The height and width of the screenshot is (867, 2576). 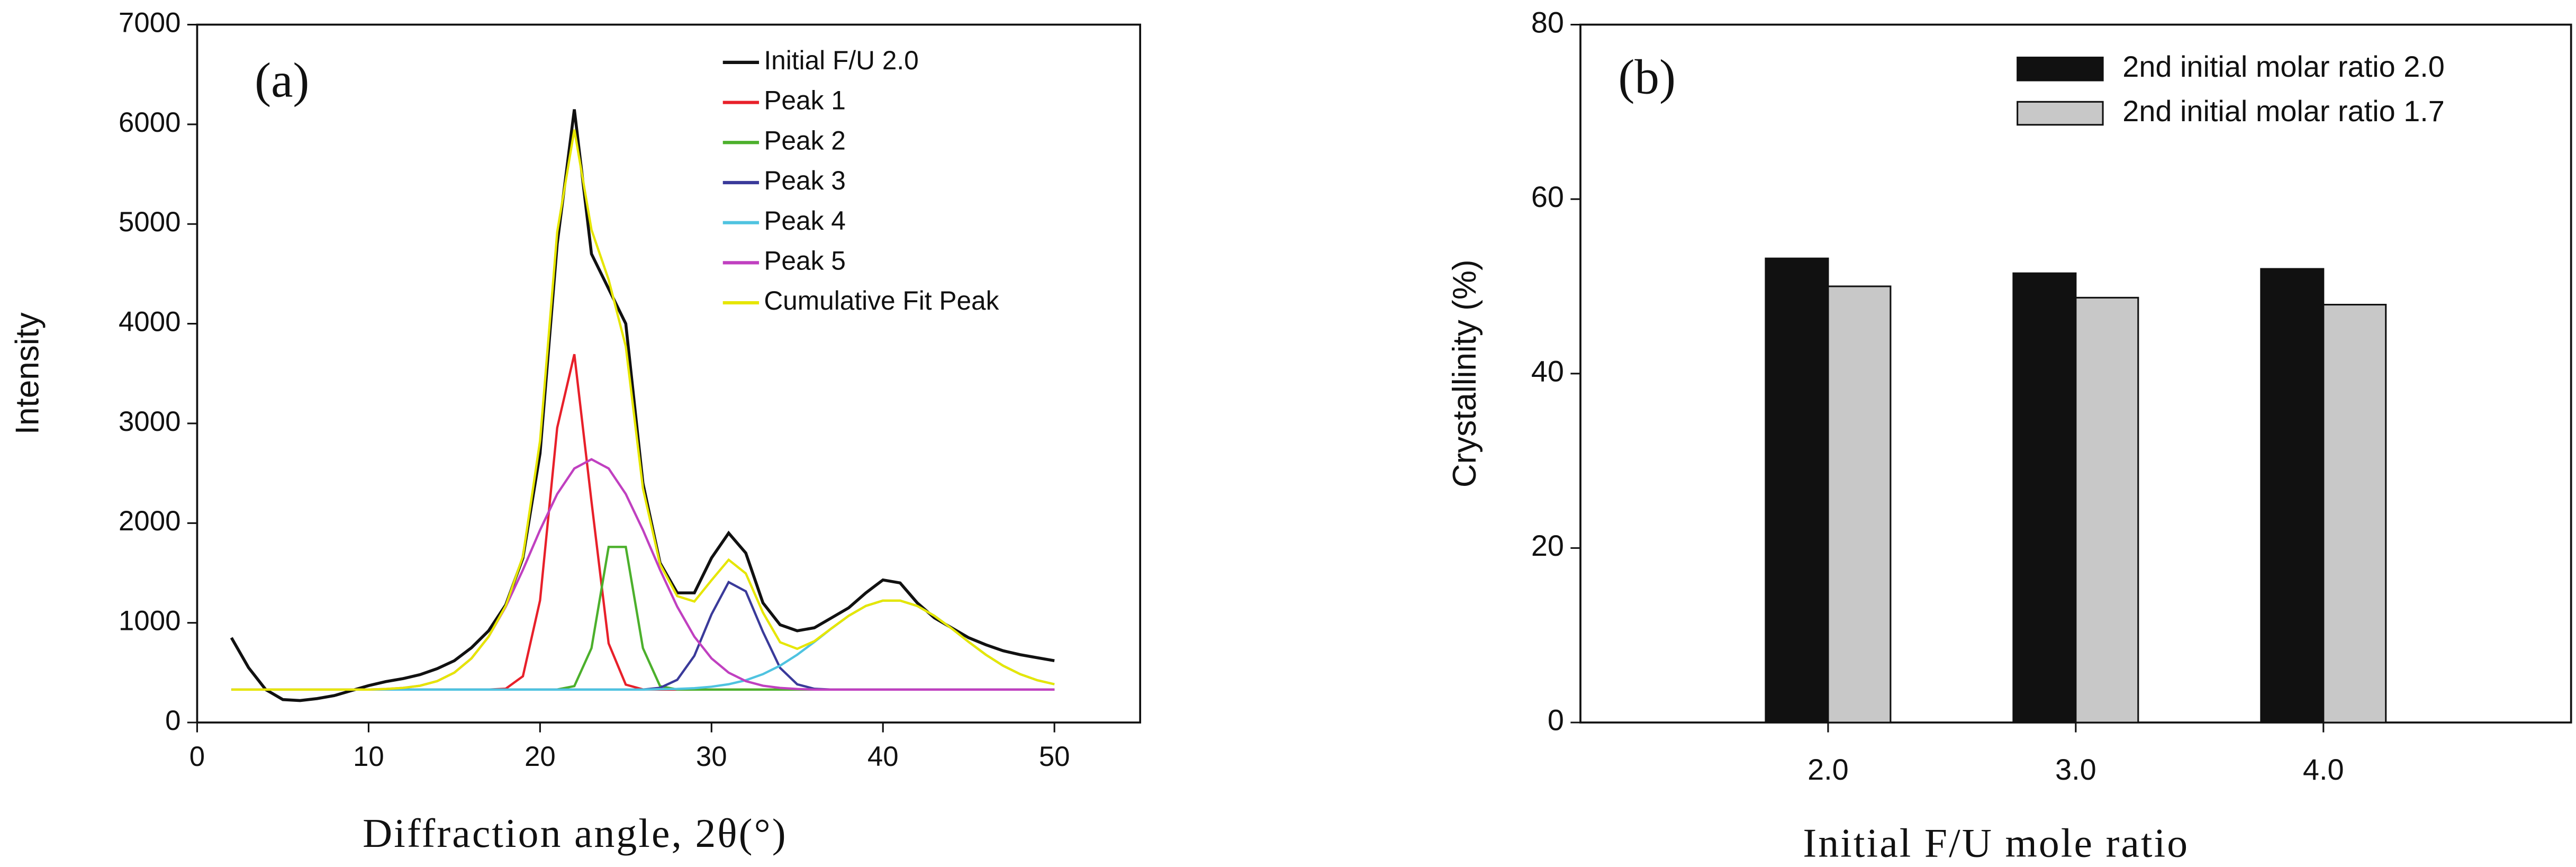 What do you see at coordinates (149, 422) in the screenshot?
I see `y-tick-label: 3000` at bounding box center [149, 422].